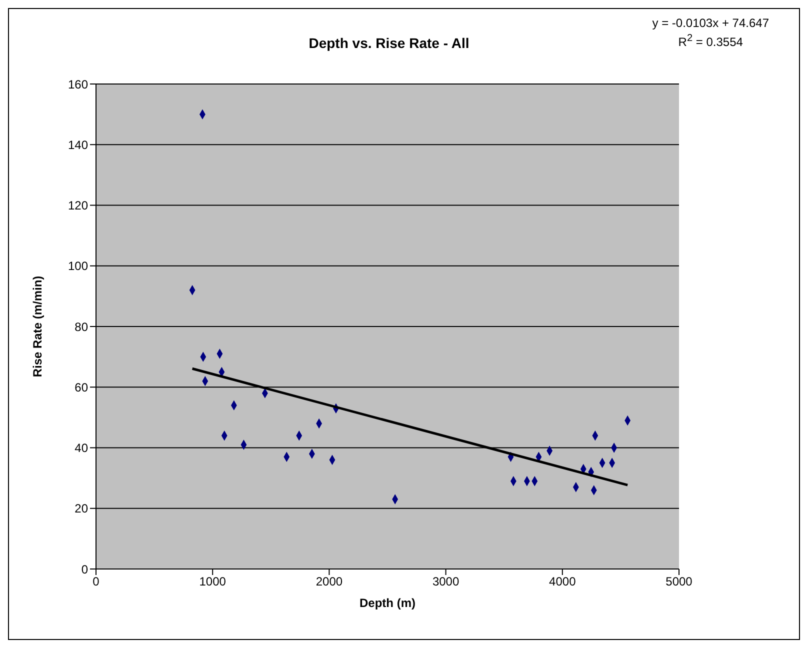 This screenshot has width=812, height=651. I want to click on x-tick-label: 4000, so click(562, 581).